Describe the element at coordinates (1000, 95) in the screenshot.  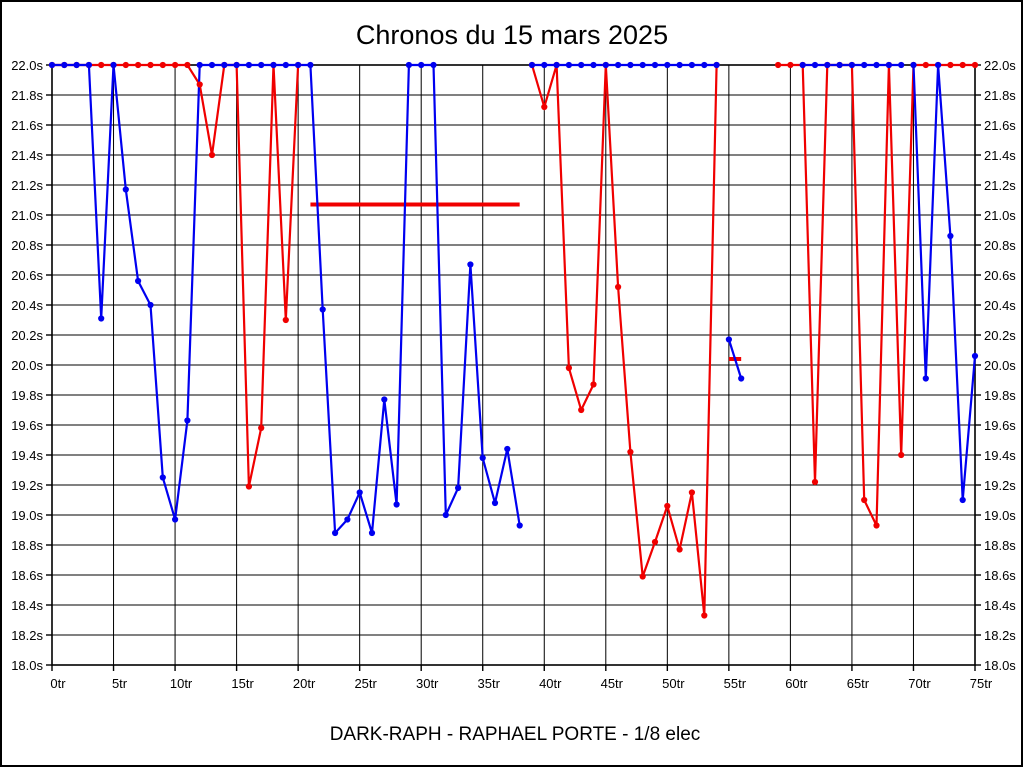
I see `y-tick-label: 21.8s` at that location.